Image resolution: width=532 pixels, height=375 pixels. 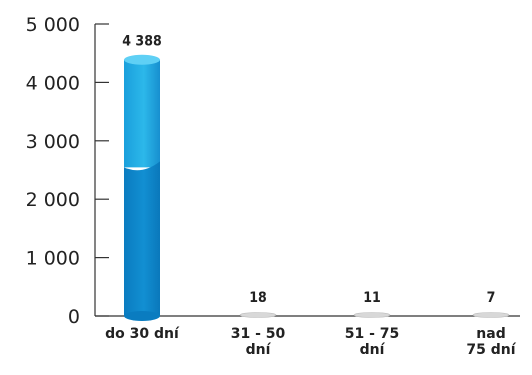 I want to click on data-label: 18, so click(x=258, y=298).